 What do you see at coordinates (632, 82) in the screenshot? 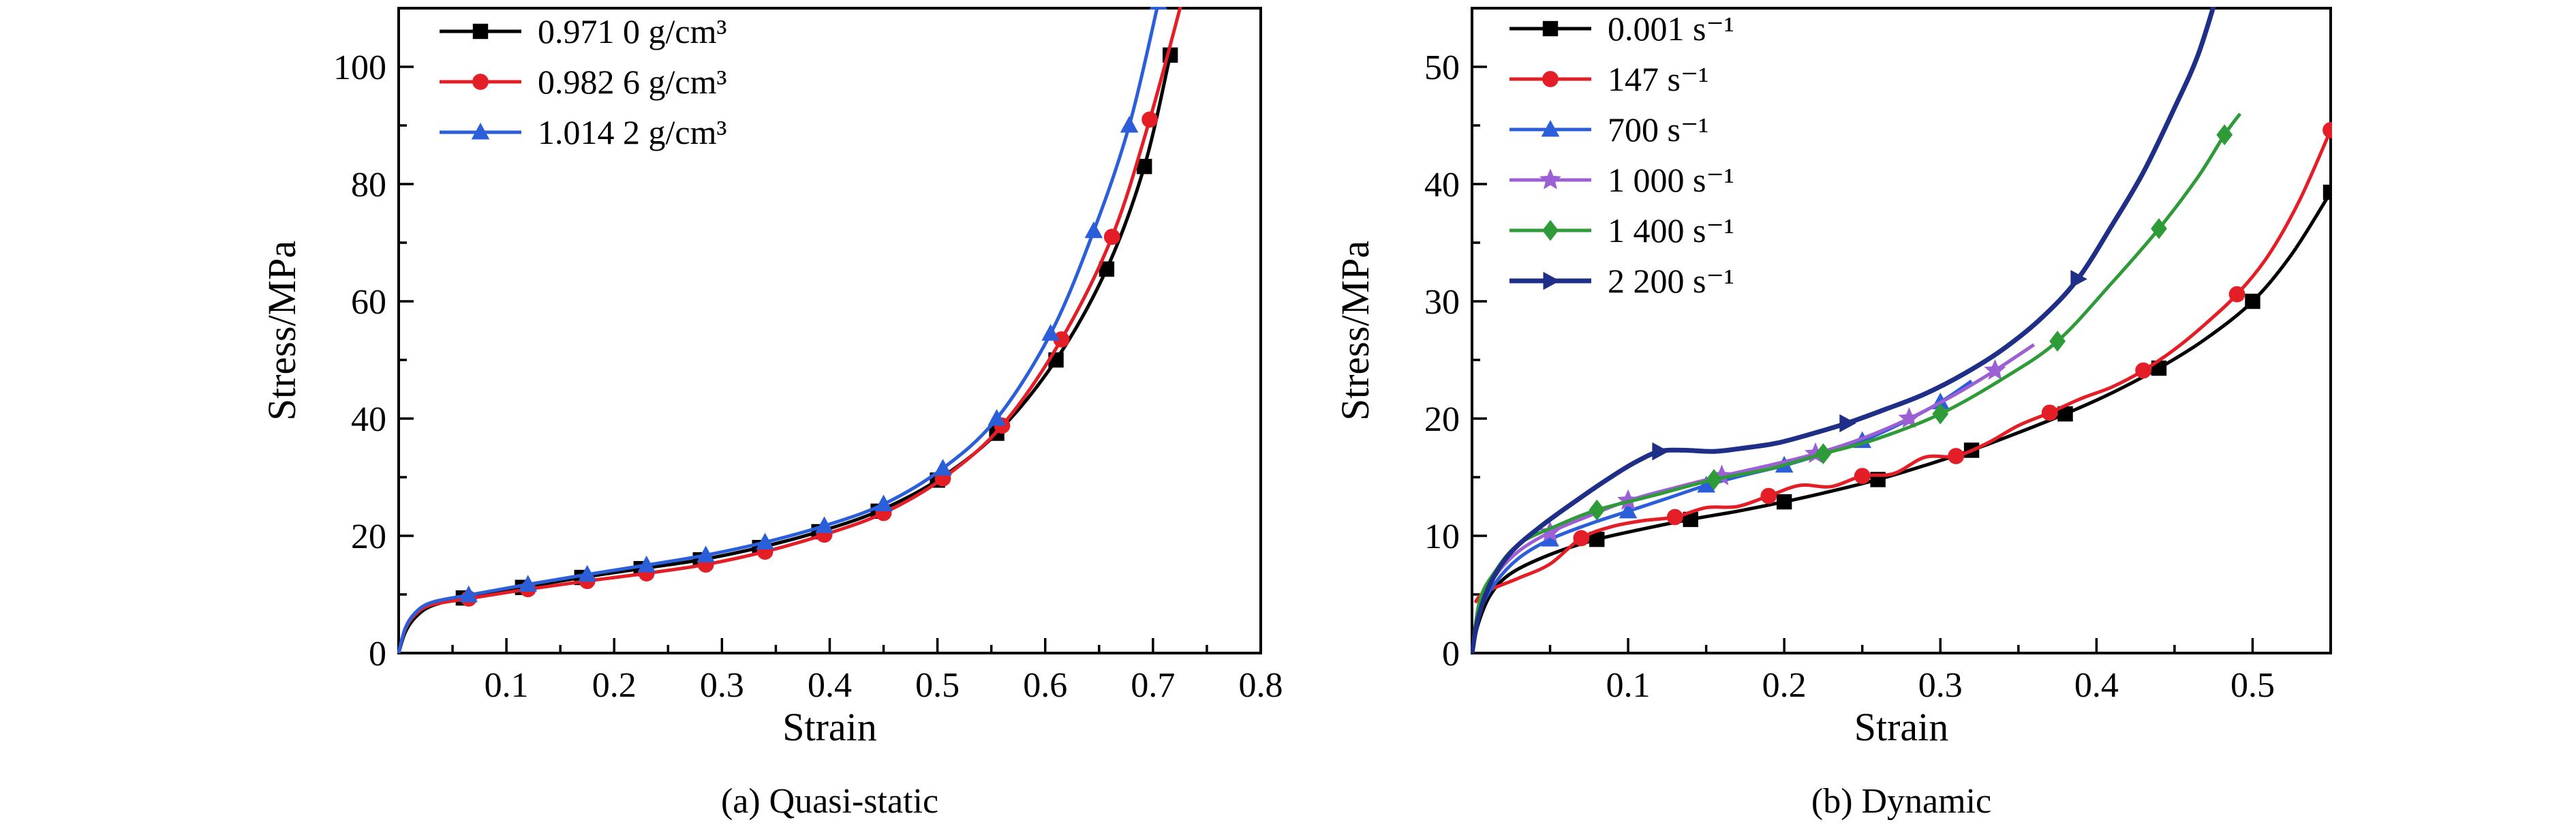
I see `legend-label: 0.982 6 g/cm³` at bounding box center [632, 82].